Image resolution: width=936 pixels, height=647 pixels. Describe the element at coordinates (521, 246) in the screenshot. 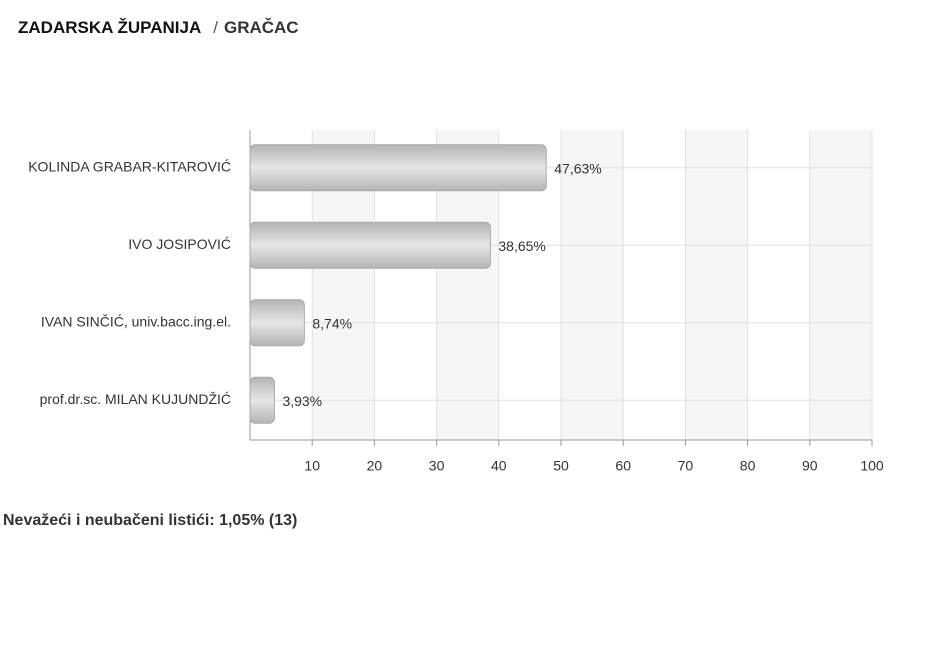

I see `value-label: 38,65%` at that location.